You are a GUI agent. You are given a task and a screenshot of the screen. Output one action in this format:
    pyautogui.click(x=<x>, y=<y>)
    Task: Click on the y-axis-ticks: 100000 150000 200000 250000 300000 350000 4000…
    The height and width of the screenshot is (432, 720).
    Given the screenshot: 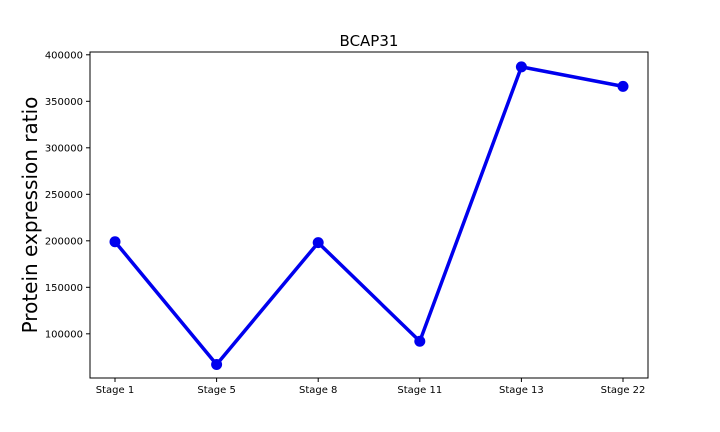 What is the action you would take?
    pyautogui.click(x=67, y=195)
    